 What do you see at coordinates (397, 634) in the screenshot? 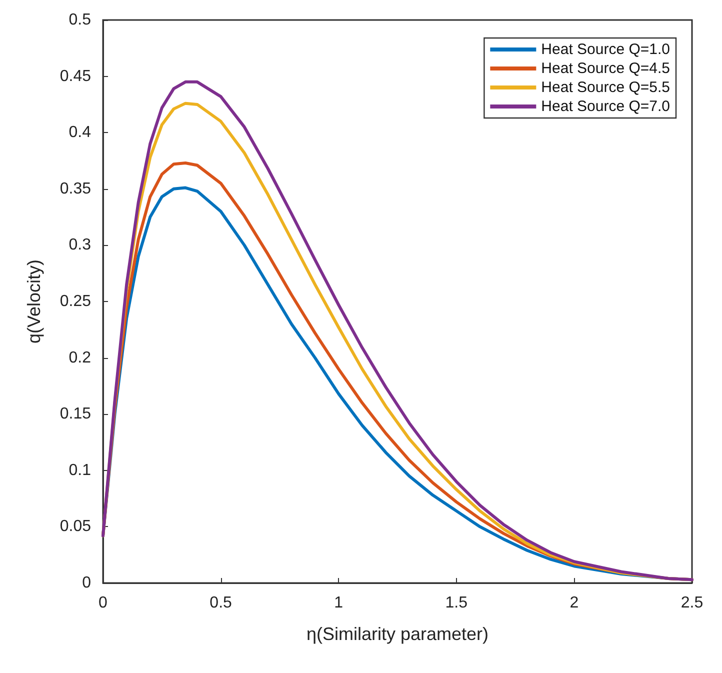
I see `x-axis-title: η(Similarity parameter)` at bounding box center [397, 634].